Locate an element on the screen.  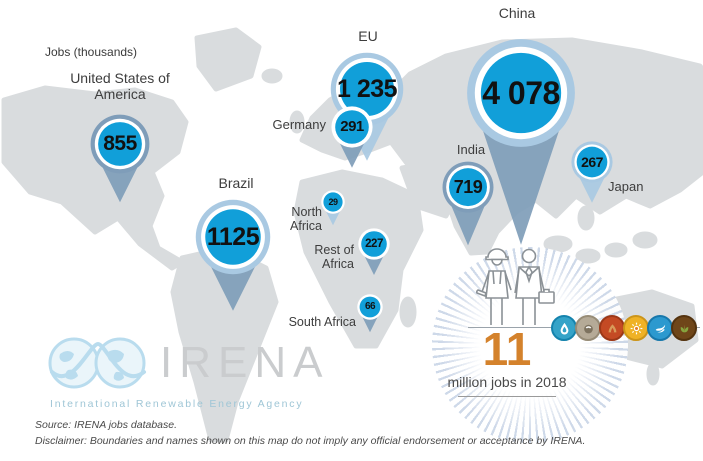
marker-value: 29 is located at coordinates (333, 202).